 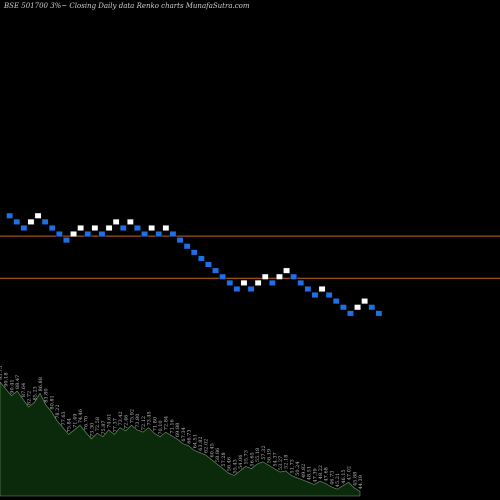 What do you see at coordinates (184, 434) in the screenshot?
I see `volume-label: 67.34` at bounding box center [184, 434].